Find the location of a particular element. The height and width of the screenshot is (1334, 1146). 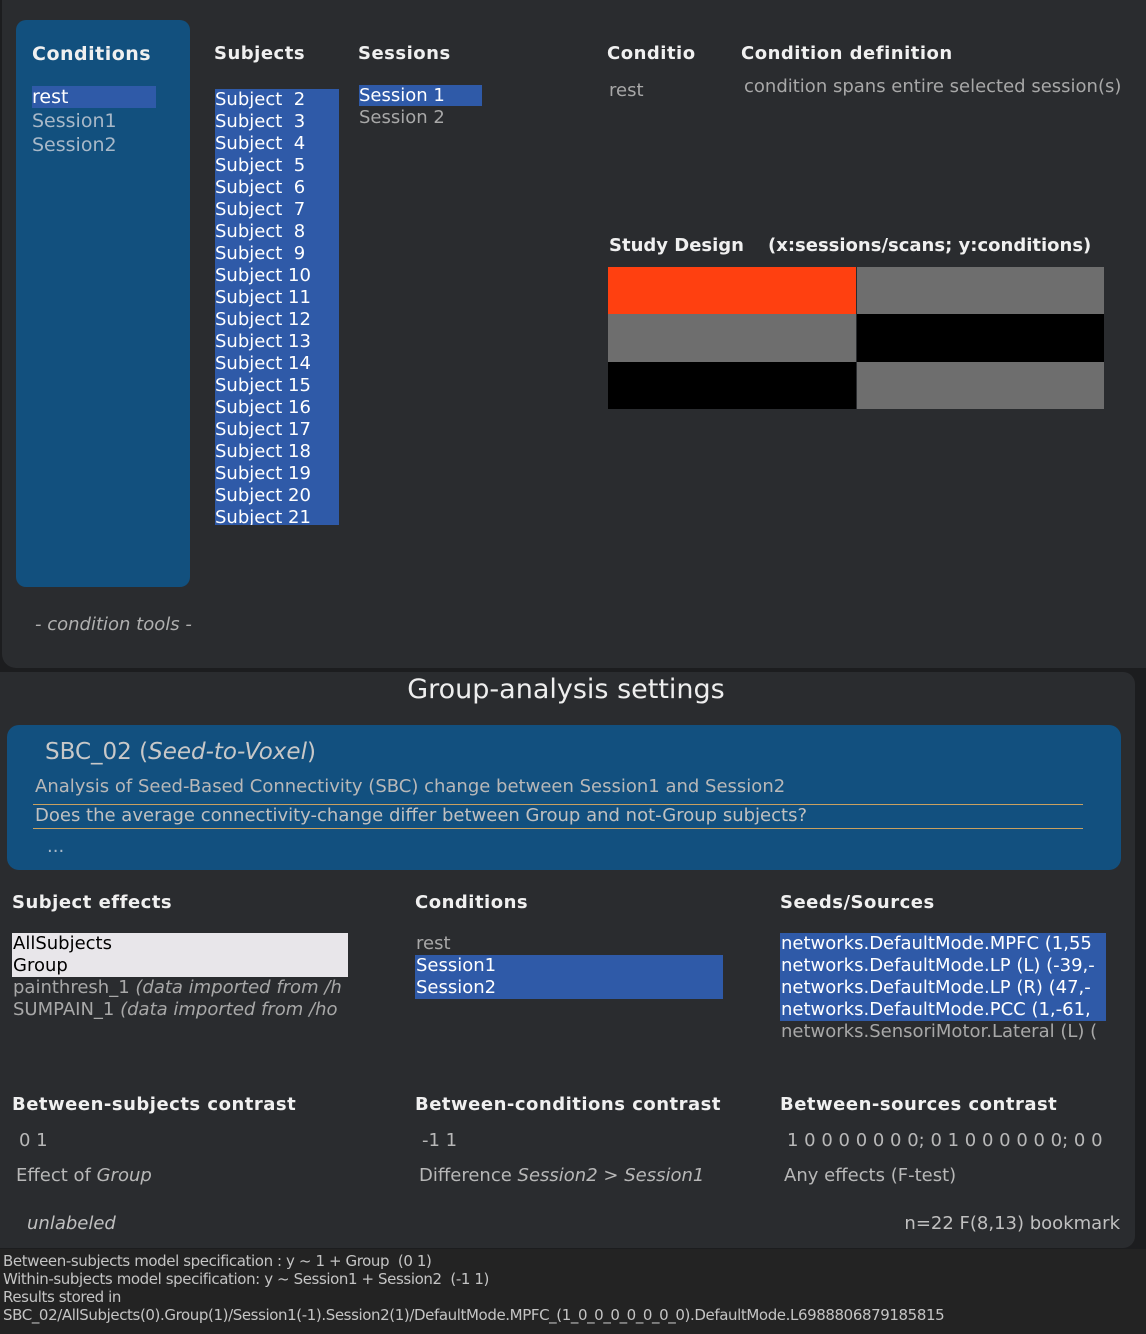

conditions-panel is located at coordinates (103, 303).